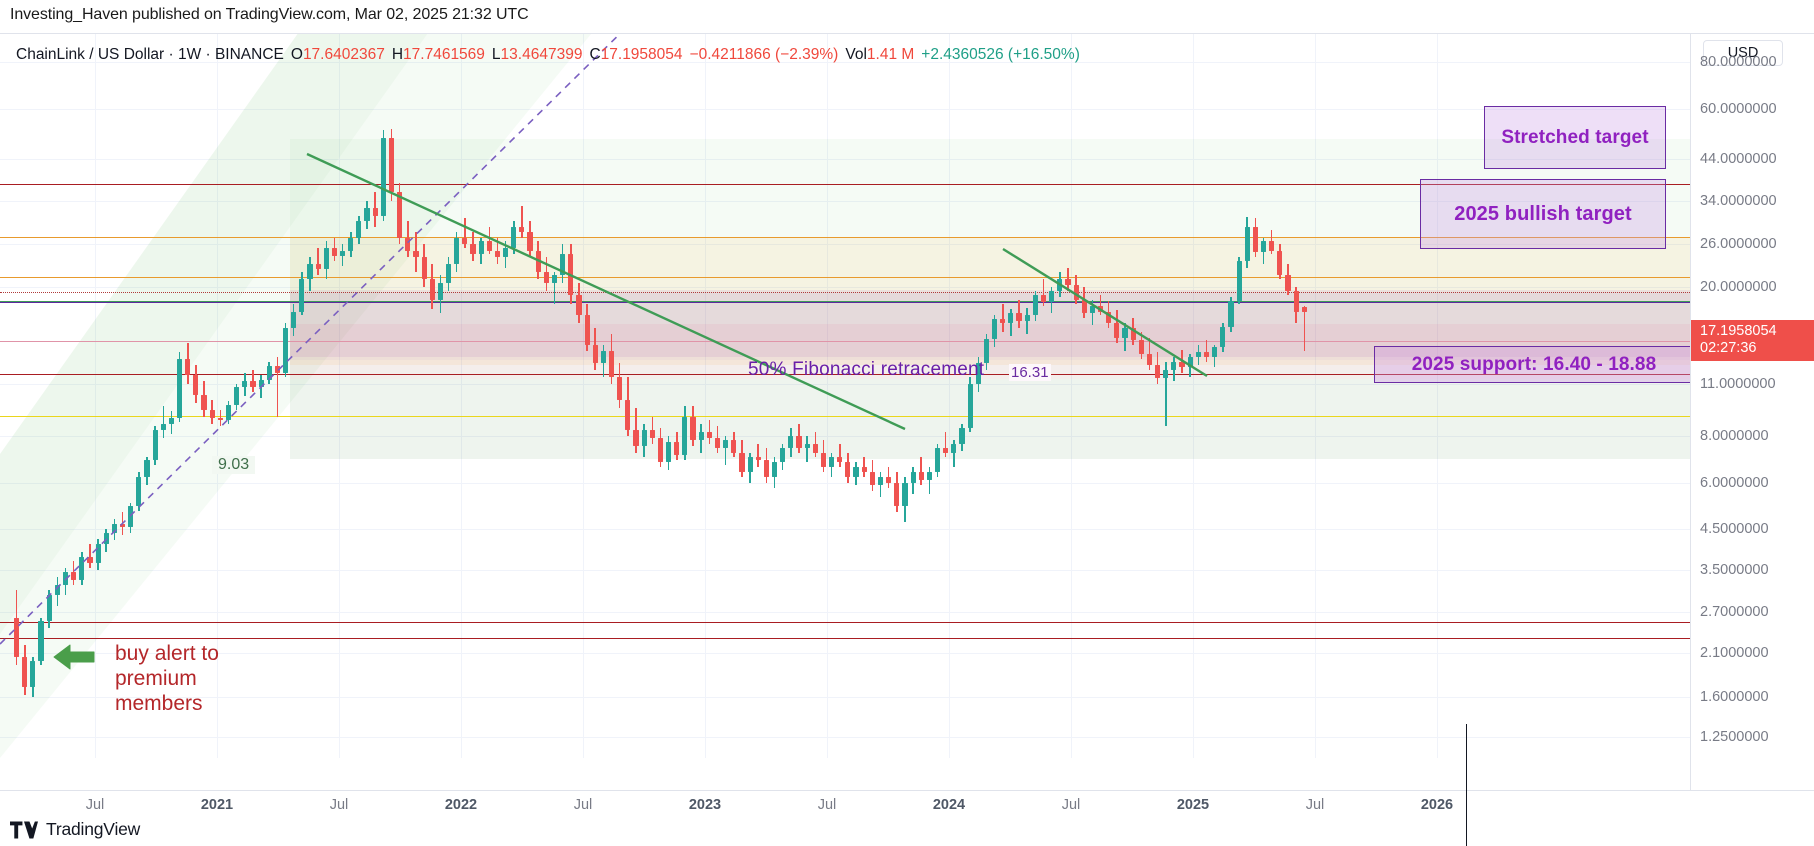 The height and width of the screenshot is (846, 1814). What do you see at coordinates (1734, 652) in the screenshot?
I see `price-tick: 2.1000000` at bounding box center [1734, 652].